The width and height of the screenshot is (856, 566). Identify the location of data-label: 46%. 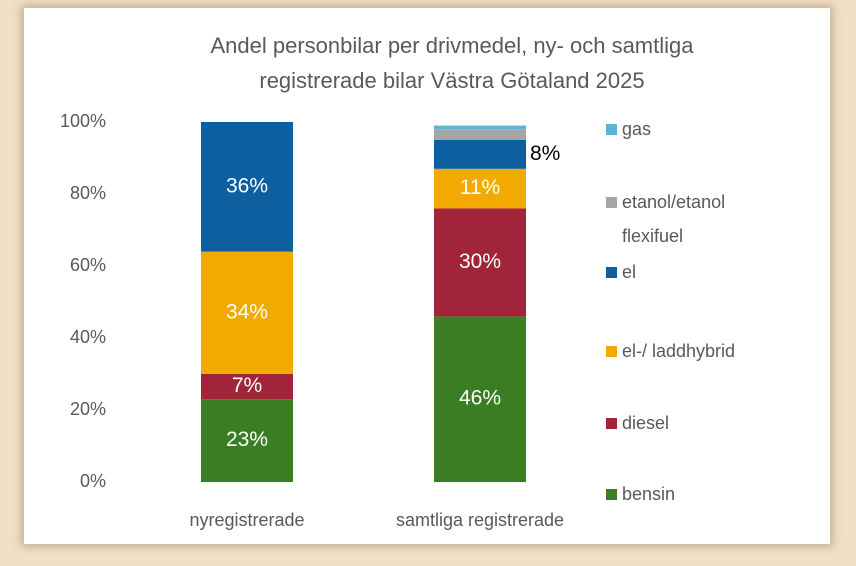
(480, 398).